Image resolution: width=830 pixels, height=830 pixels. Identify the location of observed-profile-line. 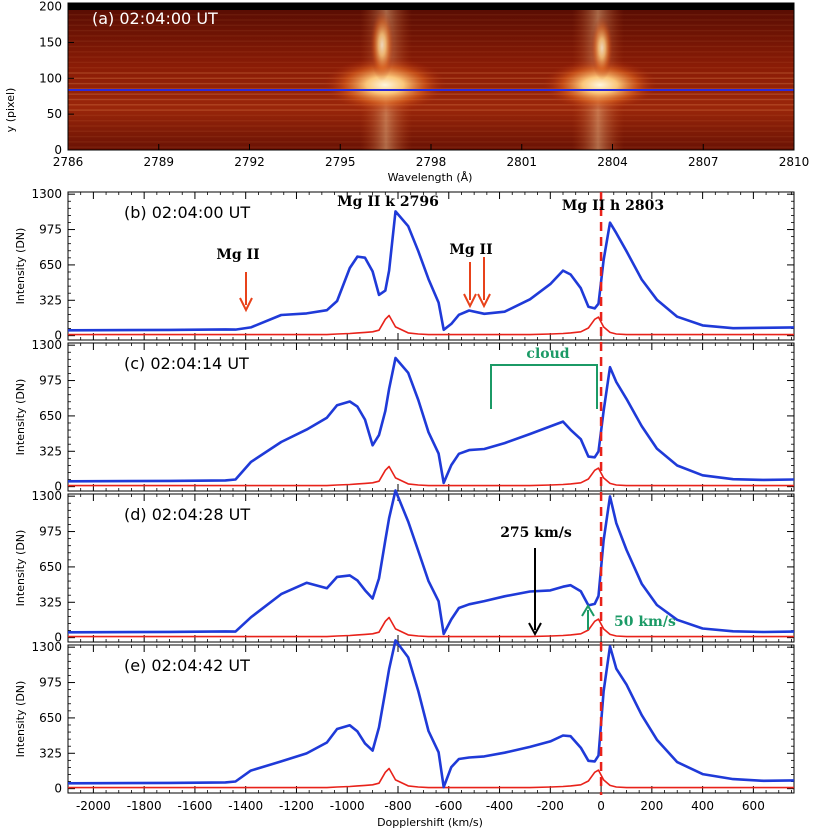
(431, 420).